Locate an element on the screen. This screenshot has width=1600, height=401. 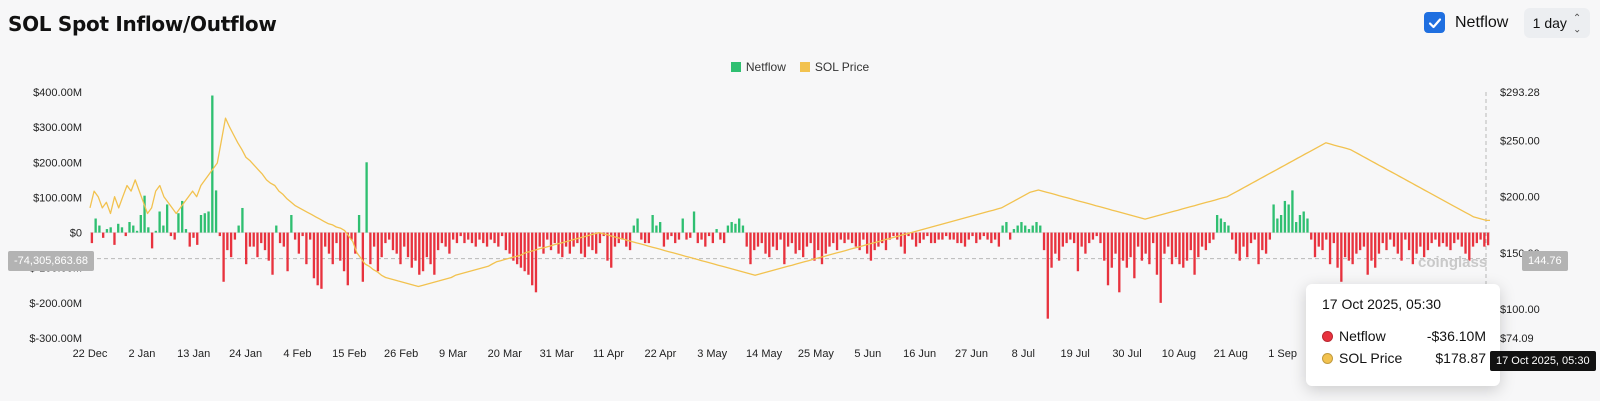
y-tick-label: $200.00M is located at coordinates (57, 163).